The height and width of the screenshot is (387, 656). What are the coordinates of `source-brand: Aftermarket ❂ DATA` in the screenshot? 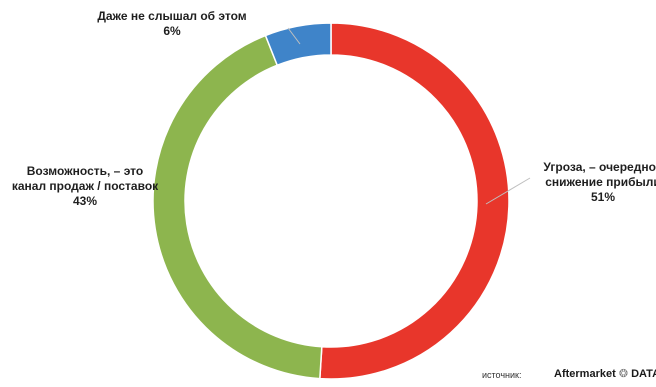 It's located at (605, 373).